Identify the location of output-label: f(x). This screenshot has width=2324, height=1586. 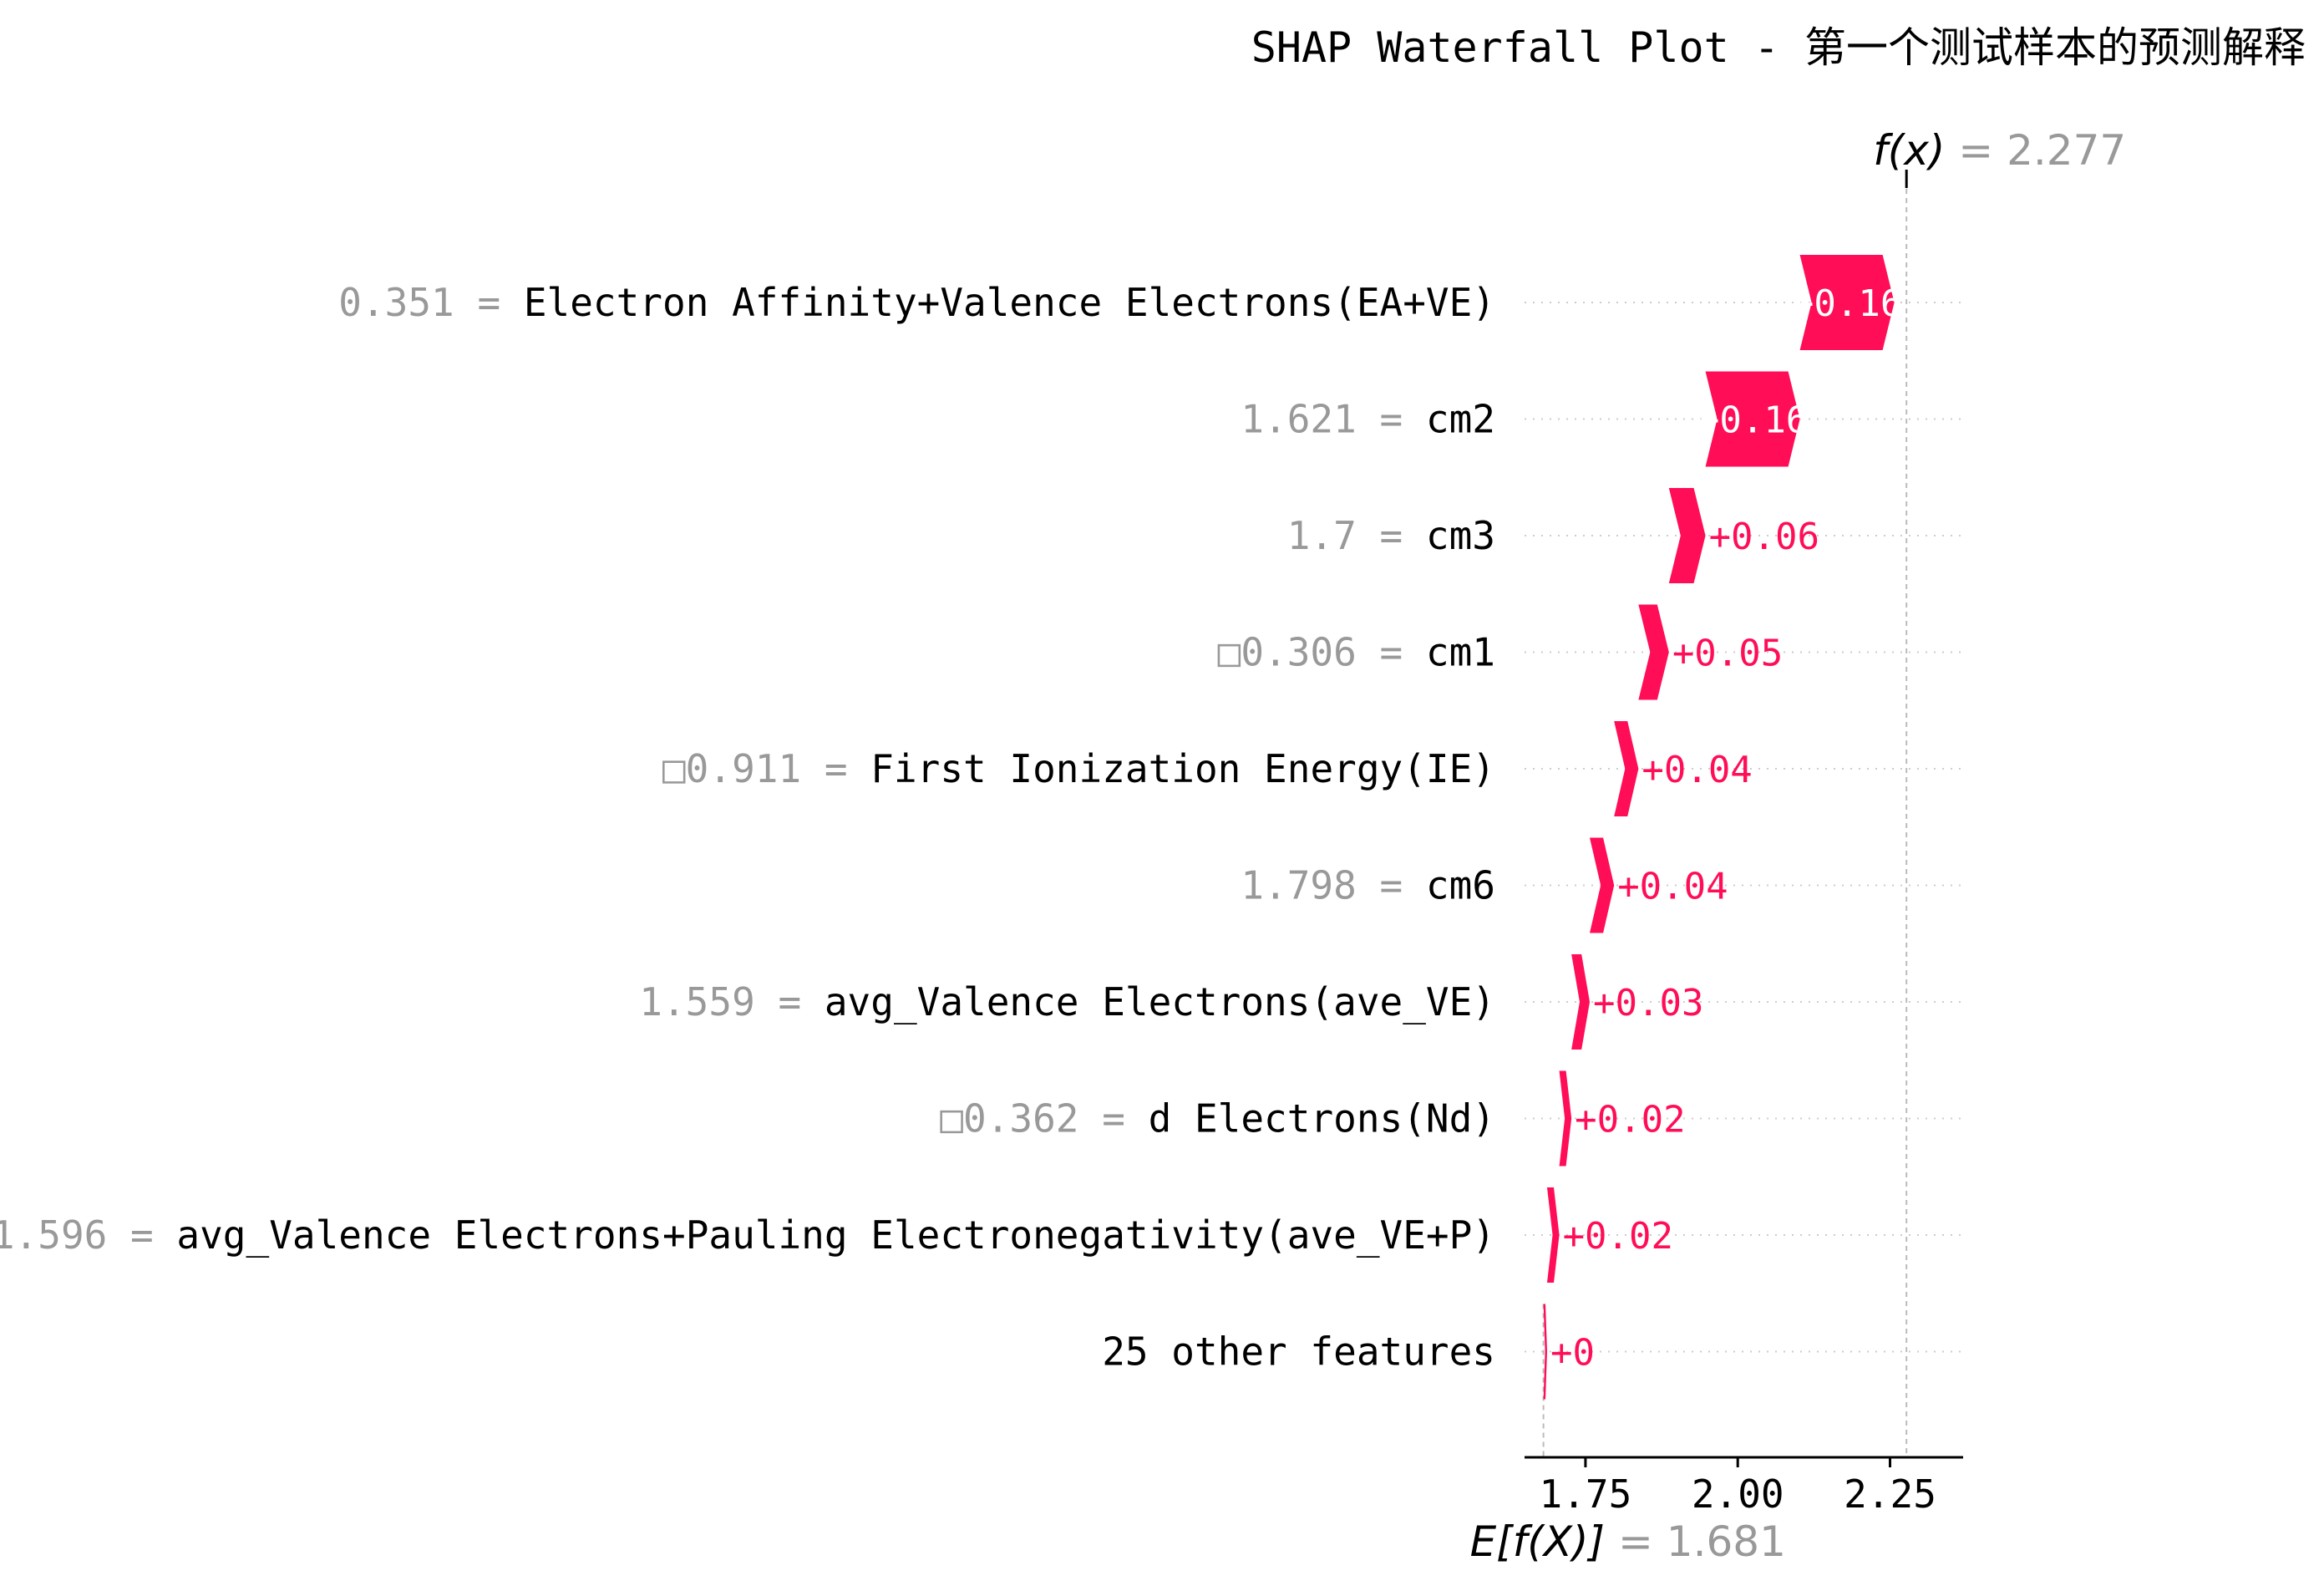
(1915, 150).